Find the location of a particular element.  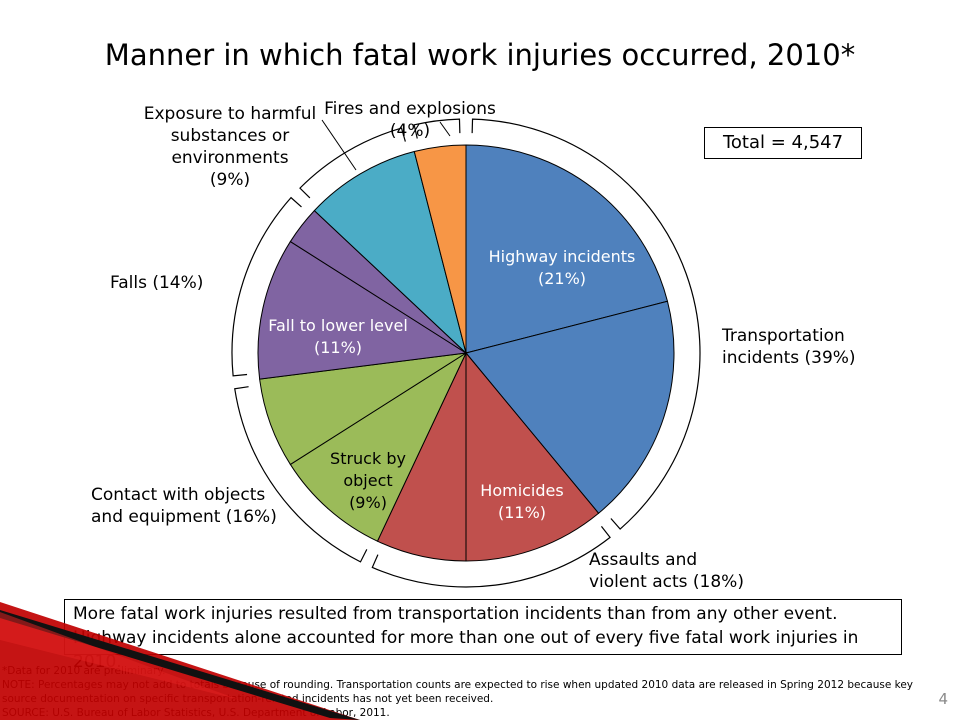

leader-exposure is located at coordinates (339, 145).